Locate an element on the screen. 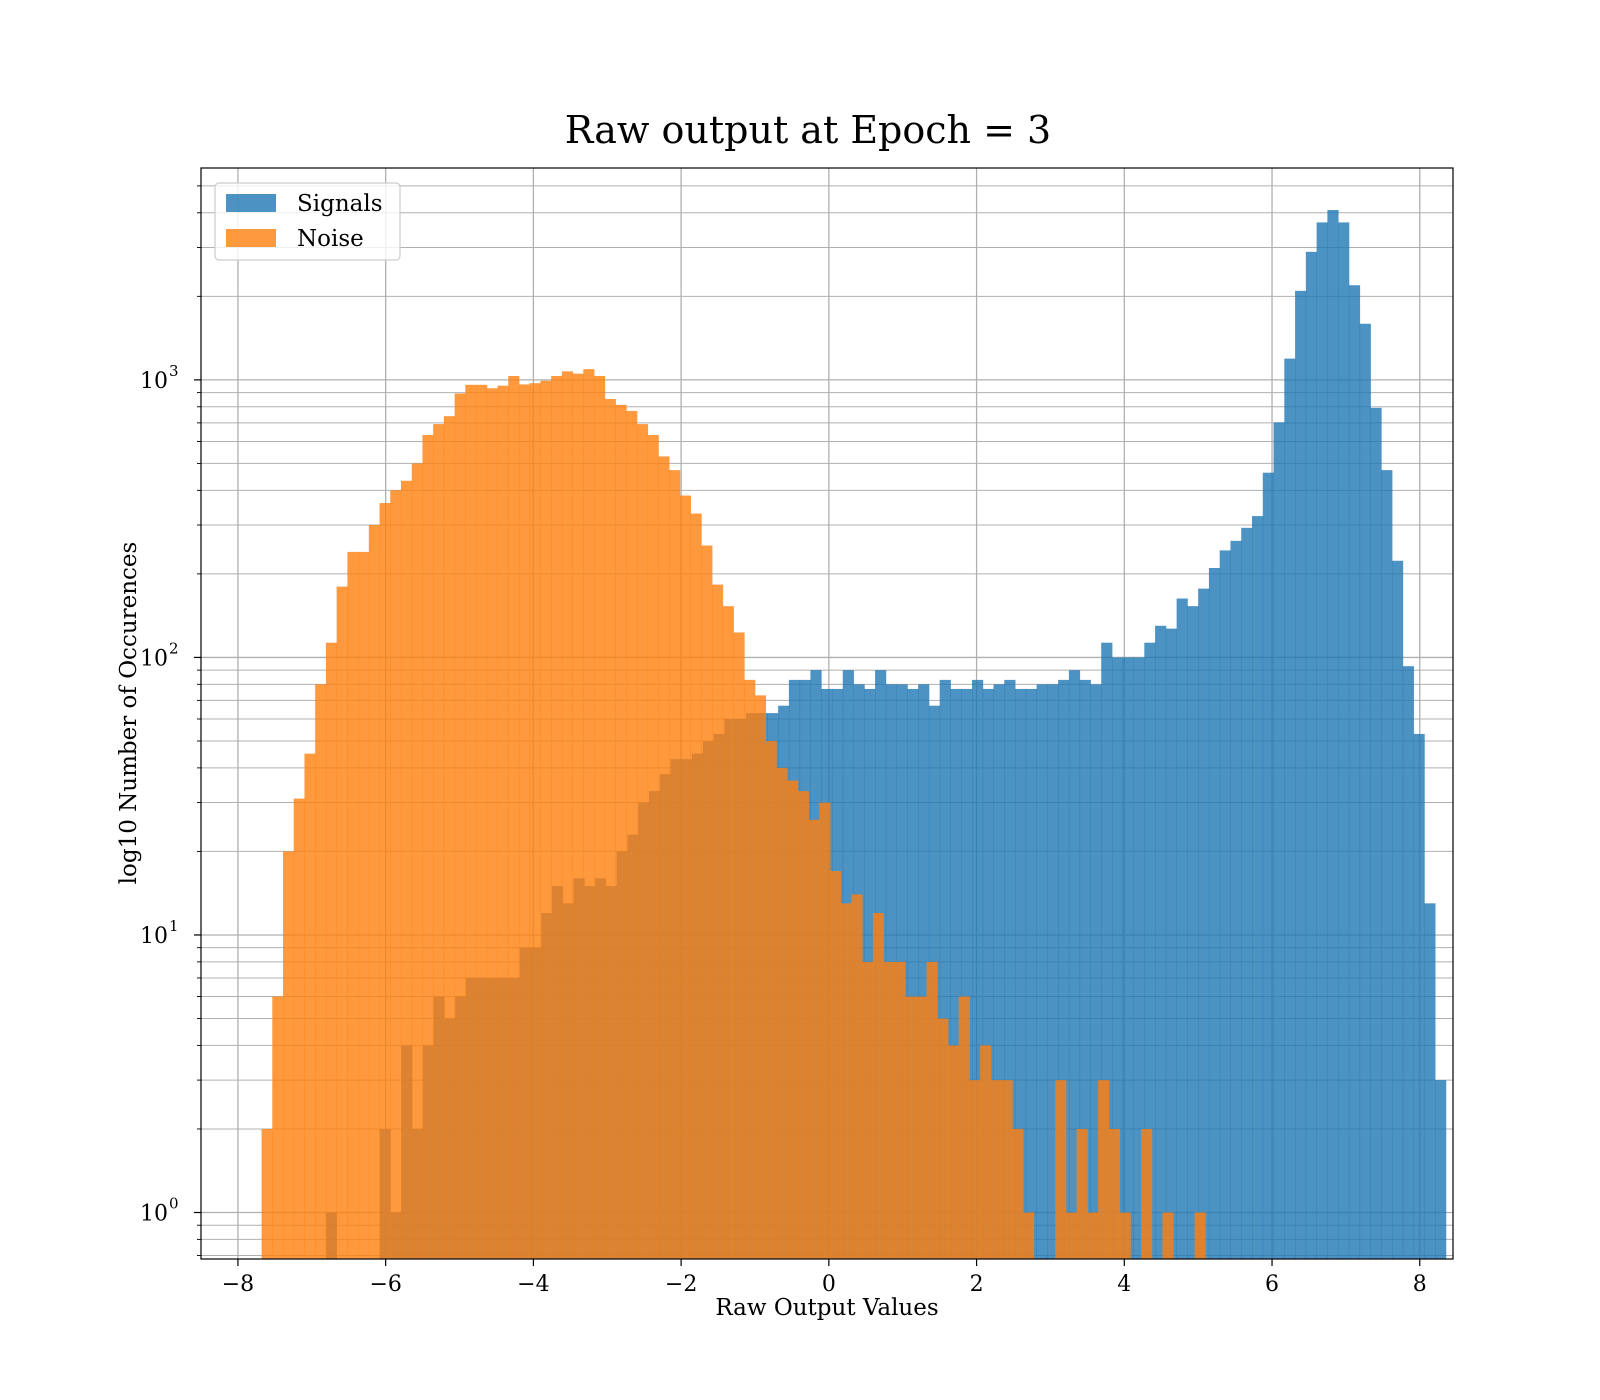 The width and height of the screenshot is (1600, 1400). legend: Signals Noise is located at coordinates (307, 221).